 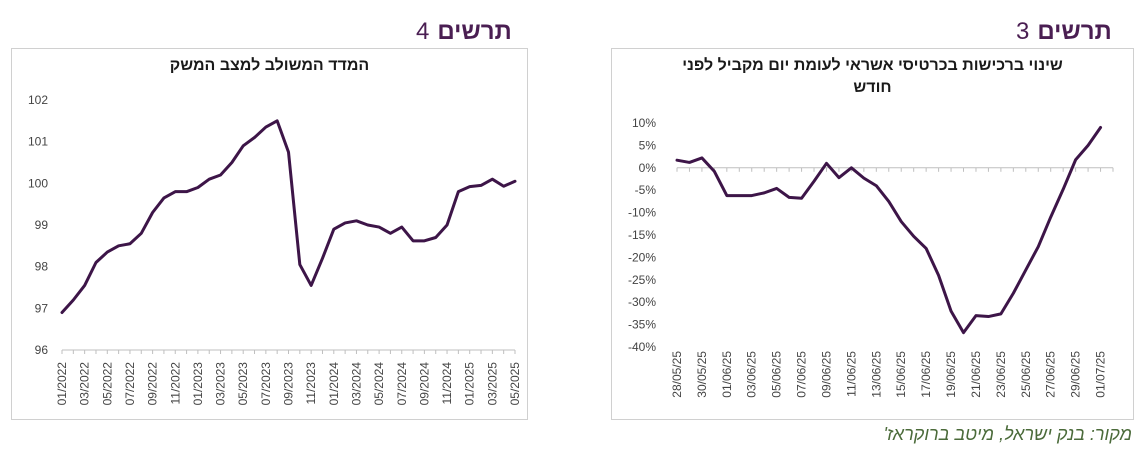 What do you see at coordinates (648, 168) in the screenshot?
I see `y-tick-label: 0%` at bounding box center [648, 168].